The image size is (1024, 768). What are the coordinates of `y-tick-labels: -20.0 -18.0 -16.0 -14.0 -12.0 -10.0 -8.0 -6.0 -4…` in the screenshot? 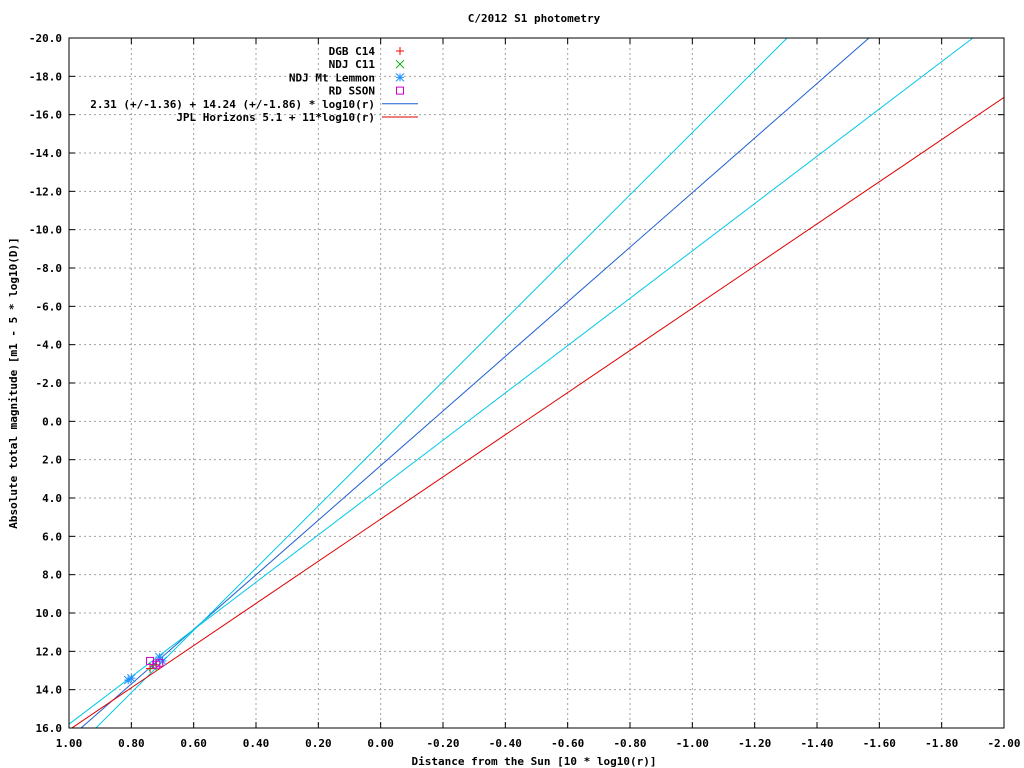 It's located at (45, 383).